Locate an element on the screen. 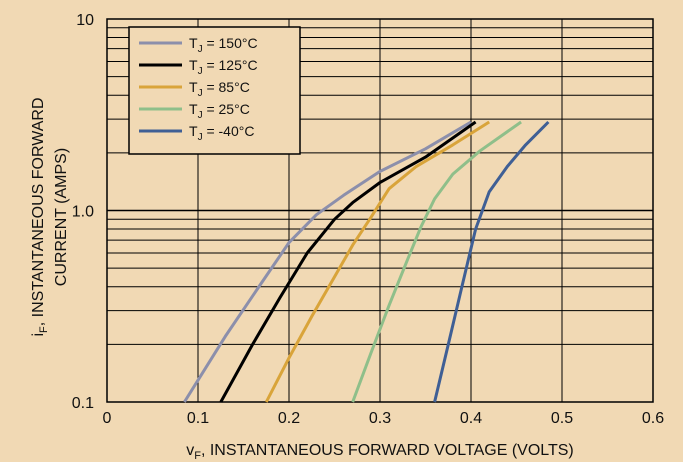 The height and width of the screenshot is (462, 683). x-tick-labels: 0 0.1 0.2 0.3 0.4 0.5 0.6 is located at coordinates (384, 418).